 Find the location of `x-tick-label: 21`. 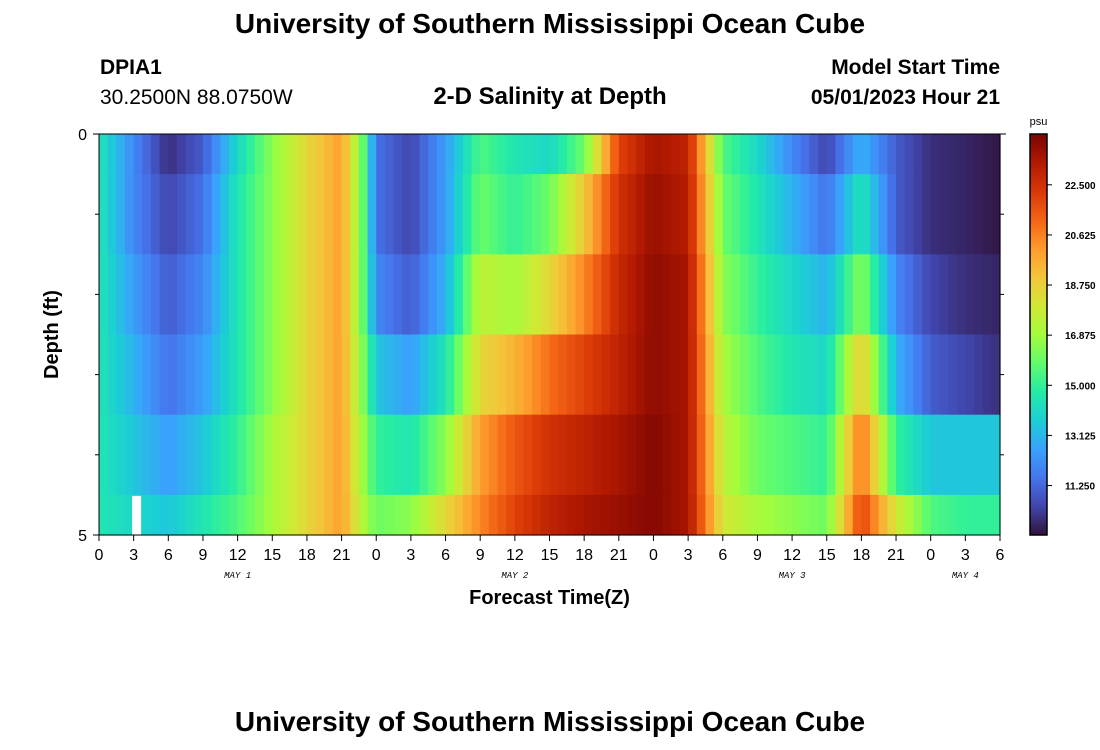

x-tick-label: 21 is located at coordinates (896, 555).